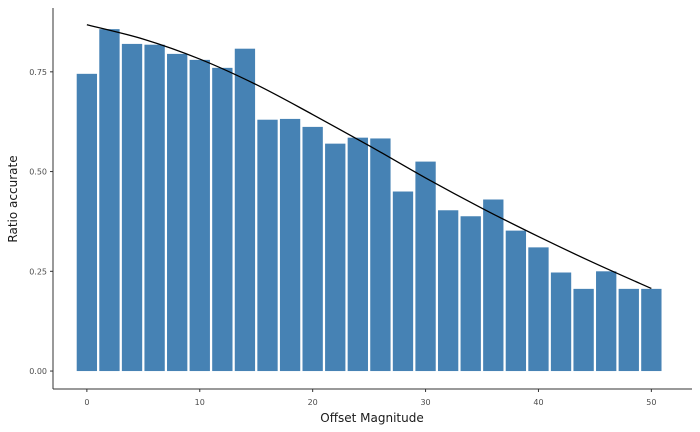 The image size is (700, 432). Describe the element at coordinates (200, 402) in the screenshot. I see `x-tick-label: 10` at that location.